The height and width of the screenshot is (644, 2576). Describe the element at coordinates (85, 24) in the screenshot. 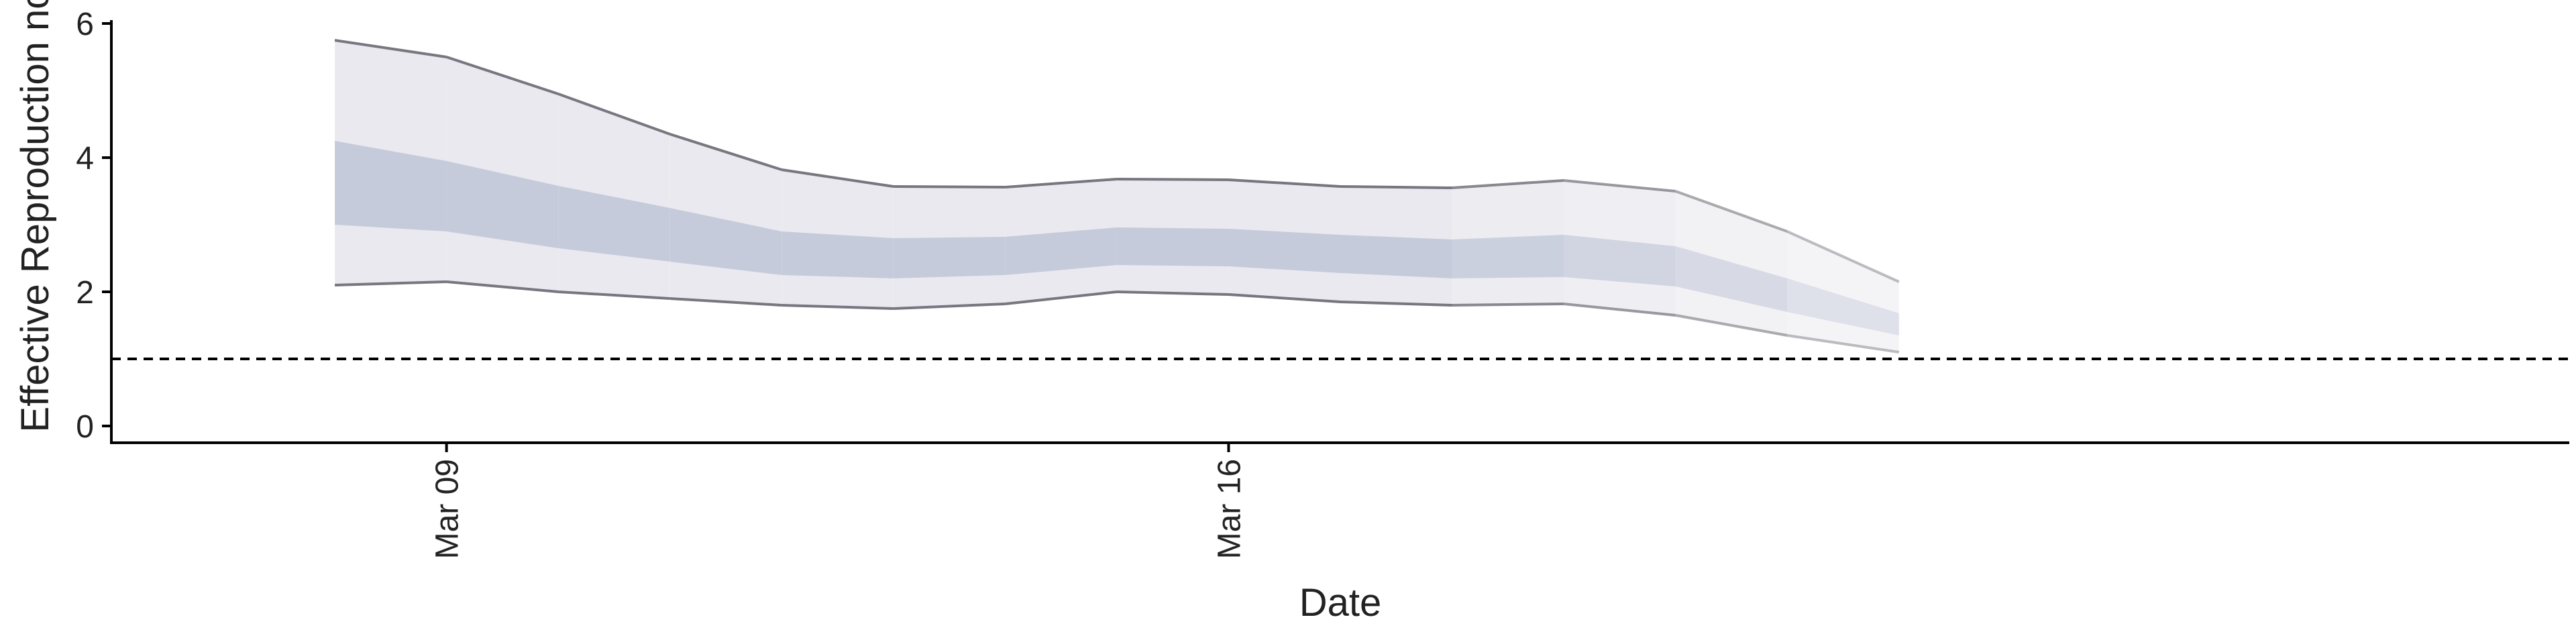

I see `y-tick-label: 6` at that location.